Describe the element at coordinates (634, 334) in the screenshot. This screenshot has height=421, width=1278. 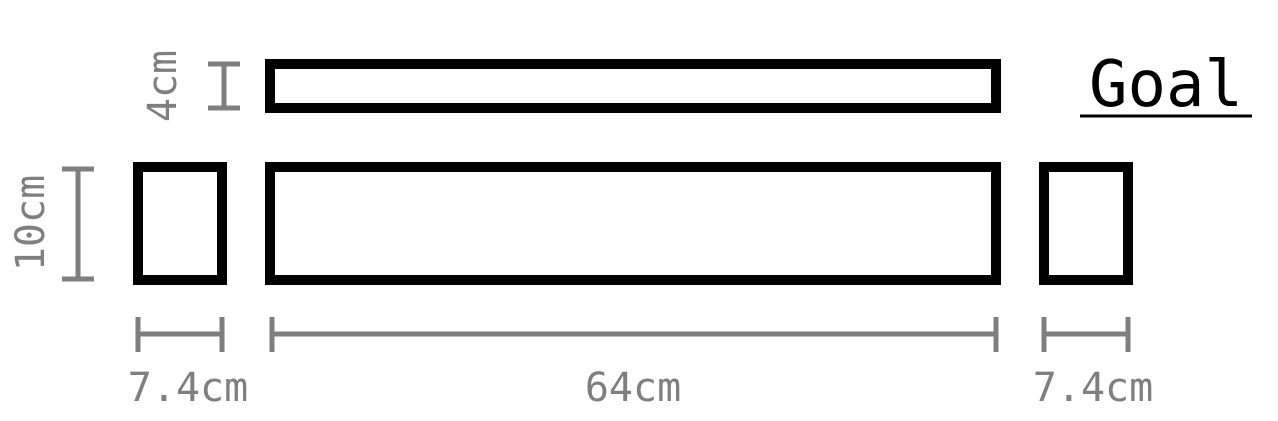
I see `center-width-dimension` at that location.